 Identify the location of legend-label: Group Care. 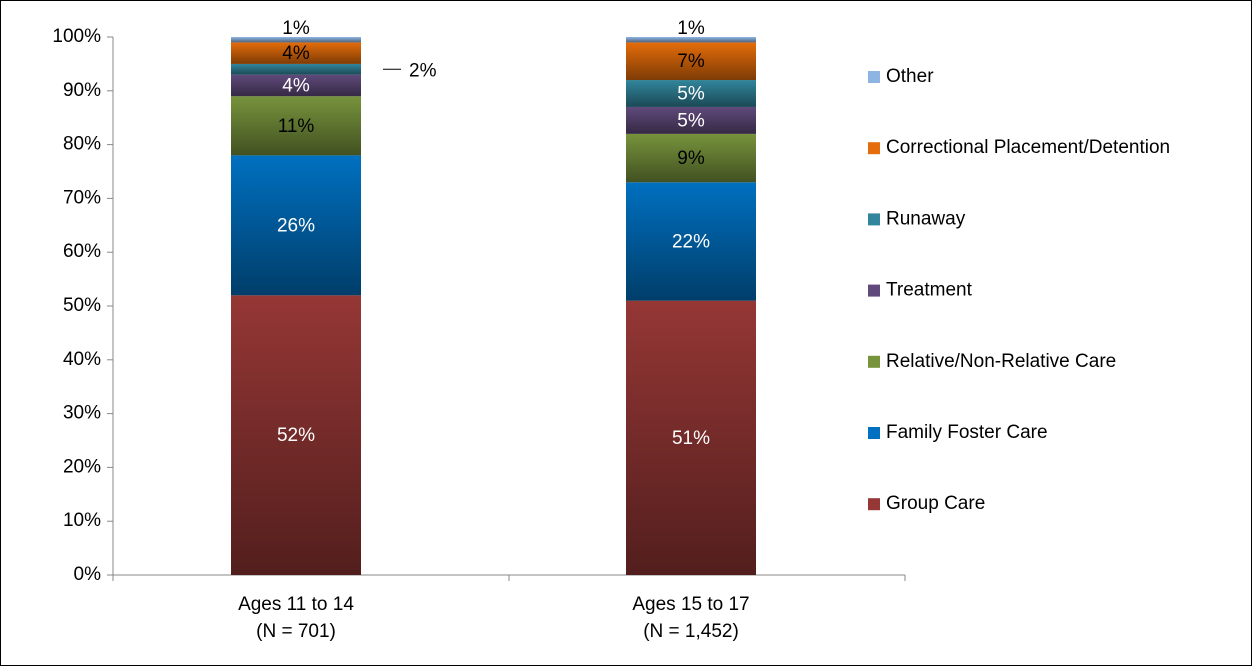
(935, 503).